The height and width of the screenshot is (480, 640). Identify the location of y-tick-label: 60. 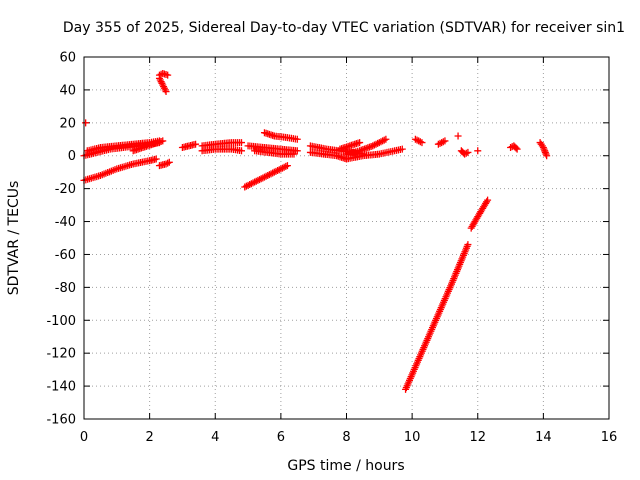
(67, 58).